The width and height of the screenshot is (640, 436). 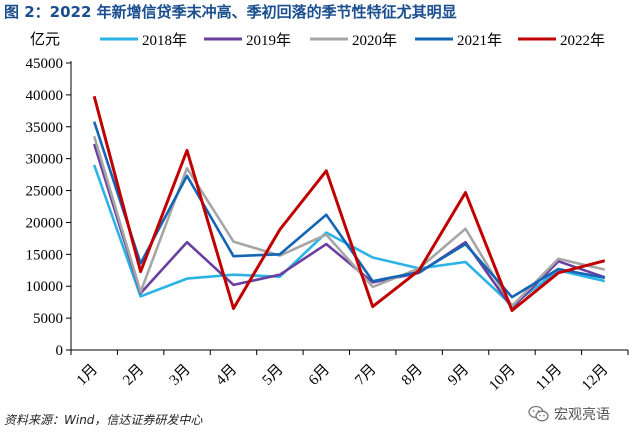 I want to click on y-tick-label: 40000, so click(x=45, y=96).